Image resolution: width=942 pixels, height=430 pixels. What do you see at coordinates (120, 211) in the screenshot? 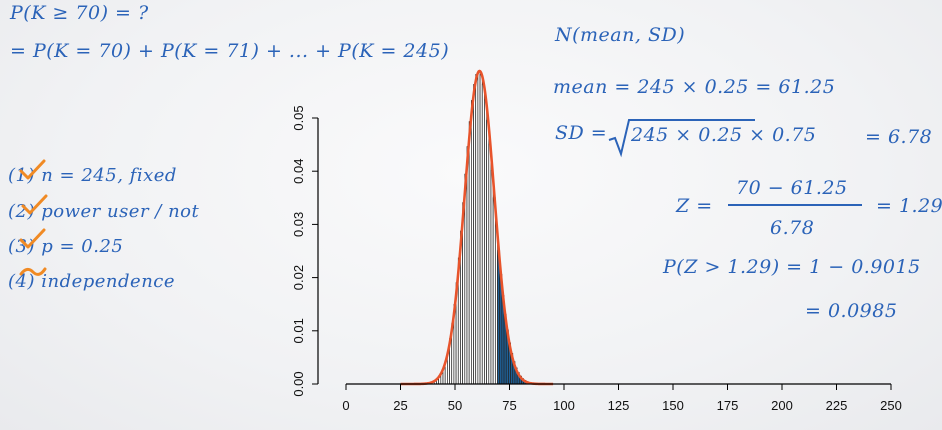
I see `condition-text: power user / not` at bounding box center [120, 211].